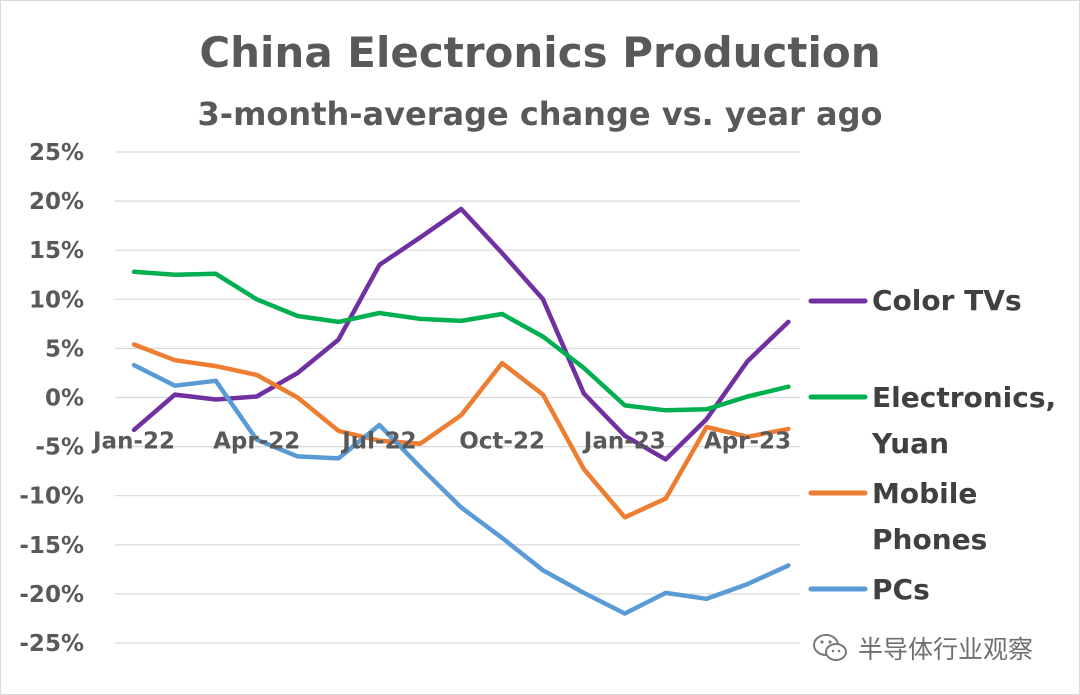  I want to click on y-tick-label: 0%, so click(64, 399).